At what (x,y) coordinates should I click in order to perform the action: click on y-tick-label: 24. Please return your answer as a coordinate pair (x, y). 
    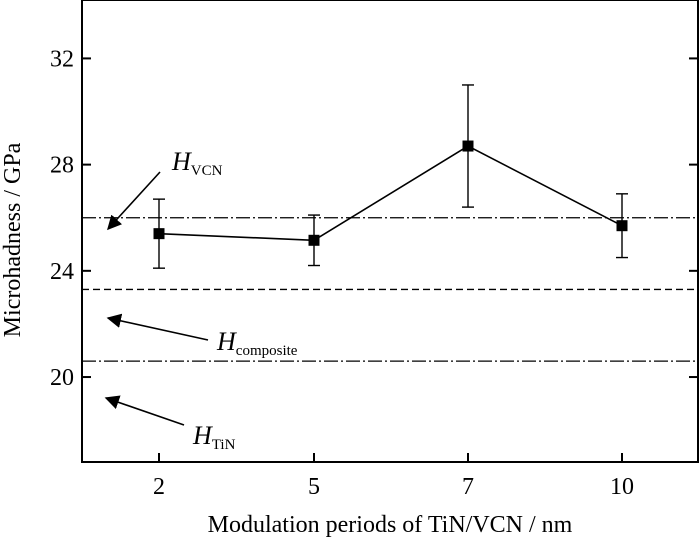
    Looking at the image, I should click on (62, 272).